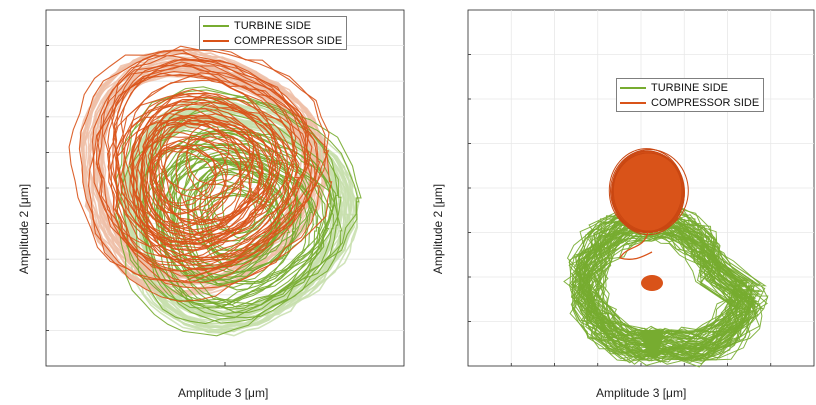 This screenshot has height=405, width=816. I want to click on right-series-compressor, so click(648, 219).